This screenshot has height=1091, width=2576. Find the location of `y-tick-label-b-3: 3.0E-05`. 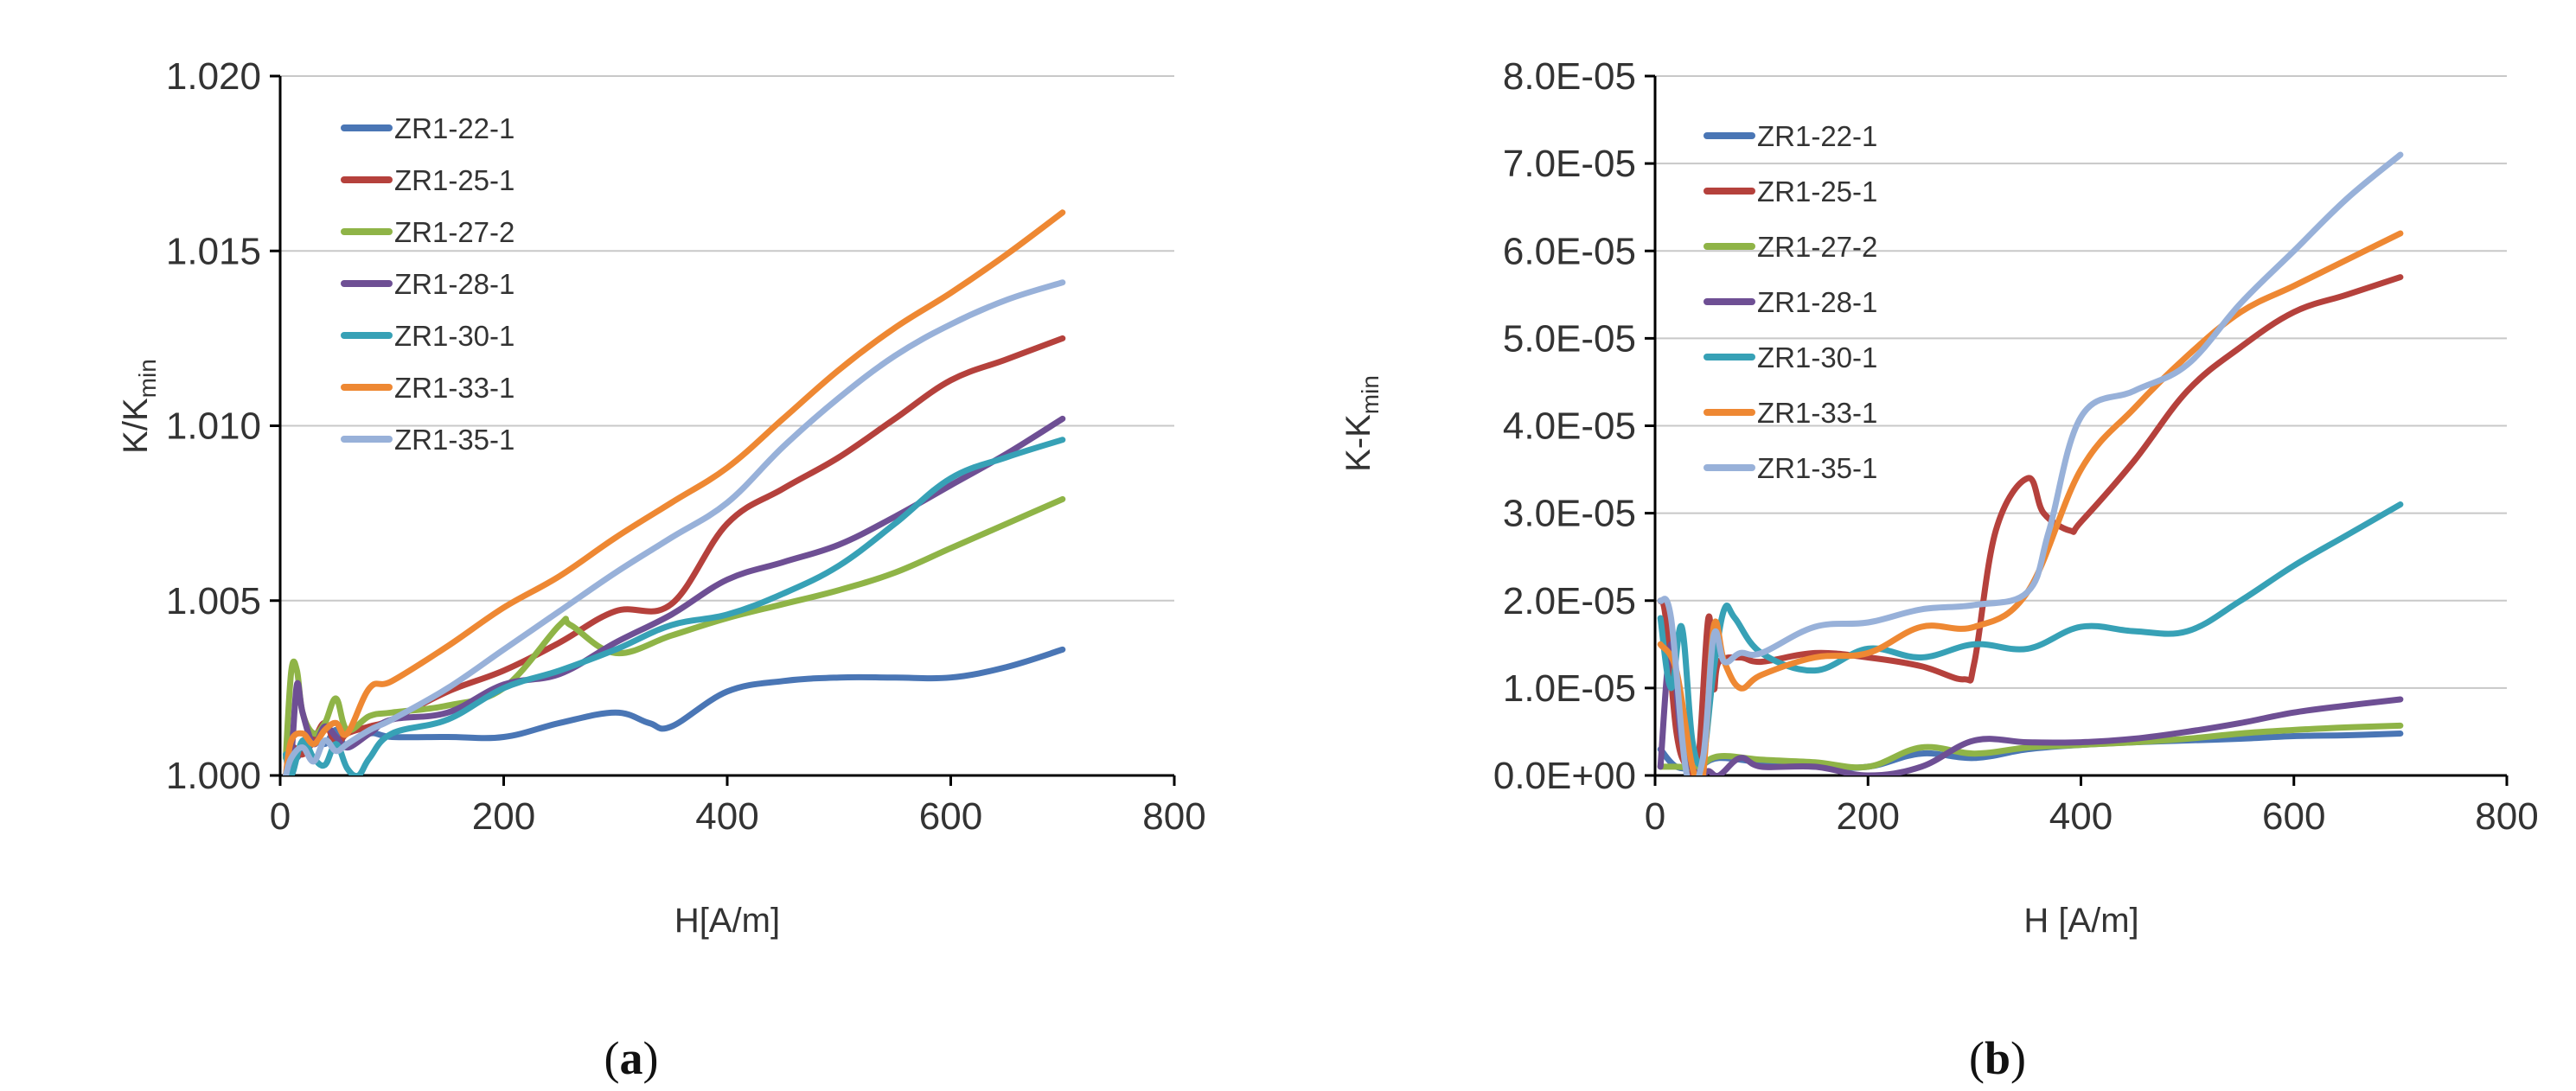

y-tick-label-b-3: 3.0E-05 is located at coordinates (1569, 514).